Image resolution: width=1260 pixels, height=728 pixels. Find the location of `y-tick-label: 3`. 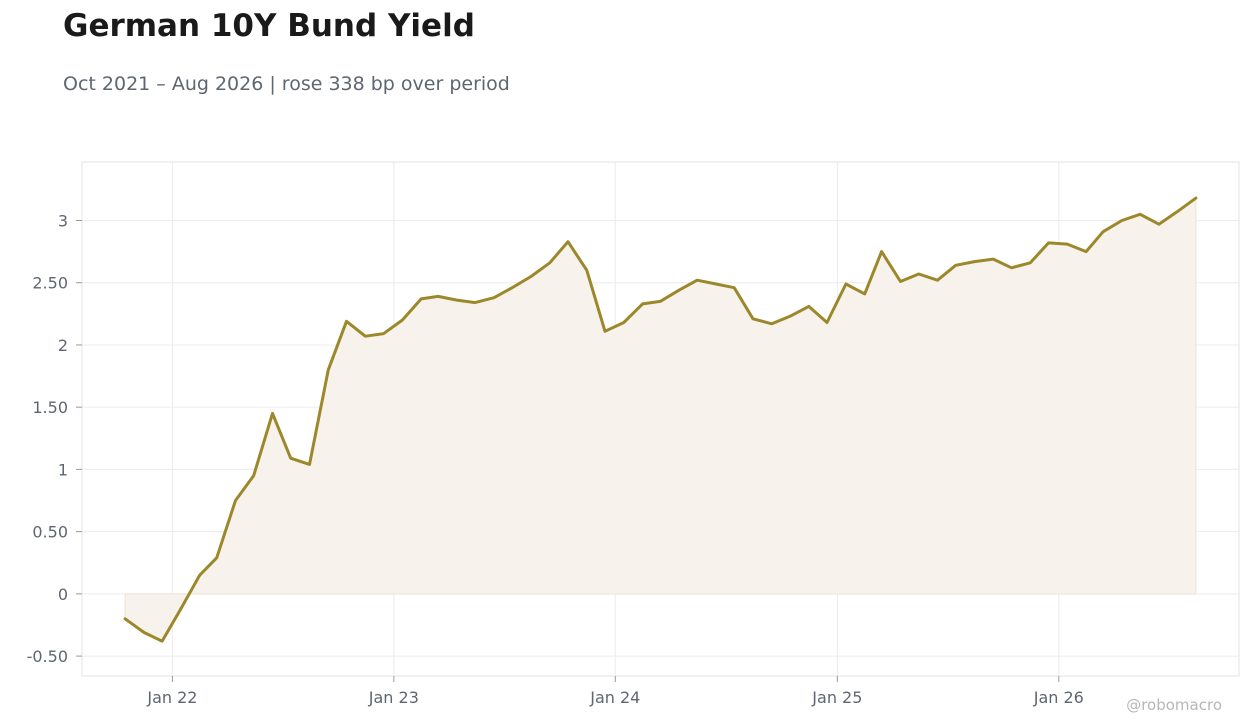

y-tick-label: 3 is located at coordinates (63, 220).